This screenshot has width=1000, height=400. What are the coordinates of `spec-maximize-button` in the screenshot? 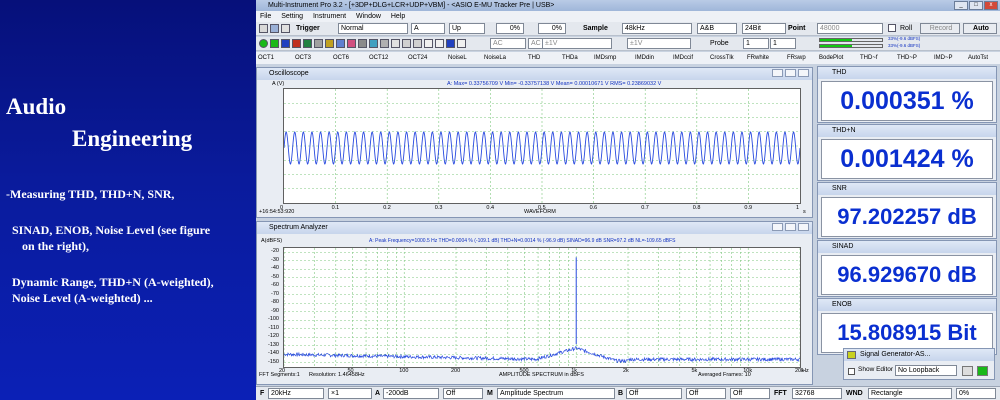 It's located at (790, 227).